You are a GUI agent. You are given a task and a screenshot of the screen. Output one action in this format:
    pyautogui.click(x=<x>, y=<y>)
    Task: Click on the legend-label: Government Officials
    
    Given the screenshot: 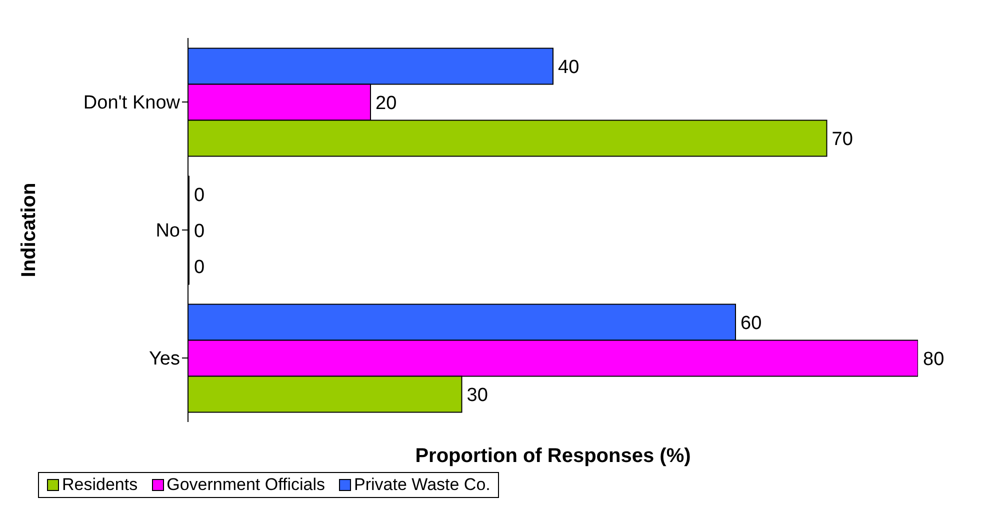 What is the action you would take?
    pyautogui.click(x=246, y=485)
    